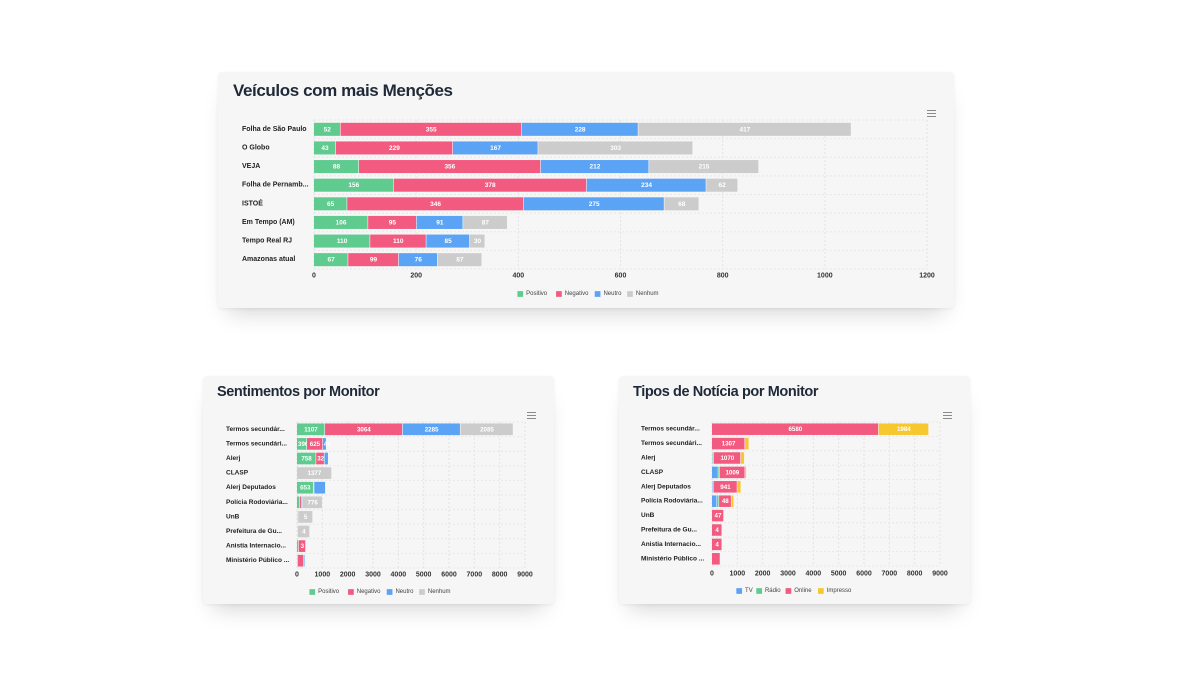  Describe the element at coordinates (744, 591) in the screenshot. I see `legend-item-tv: TV` at that location.